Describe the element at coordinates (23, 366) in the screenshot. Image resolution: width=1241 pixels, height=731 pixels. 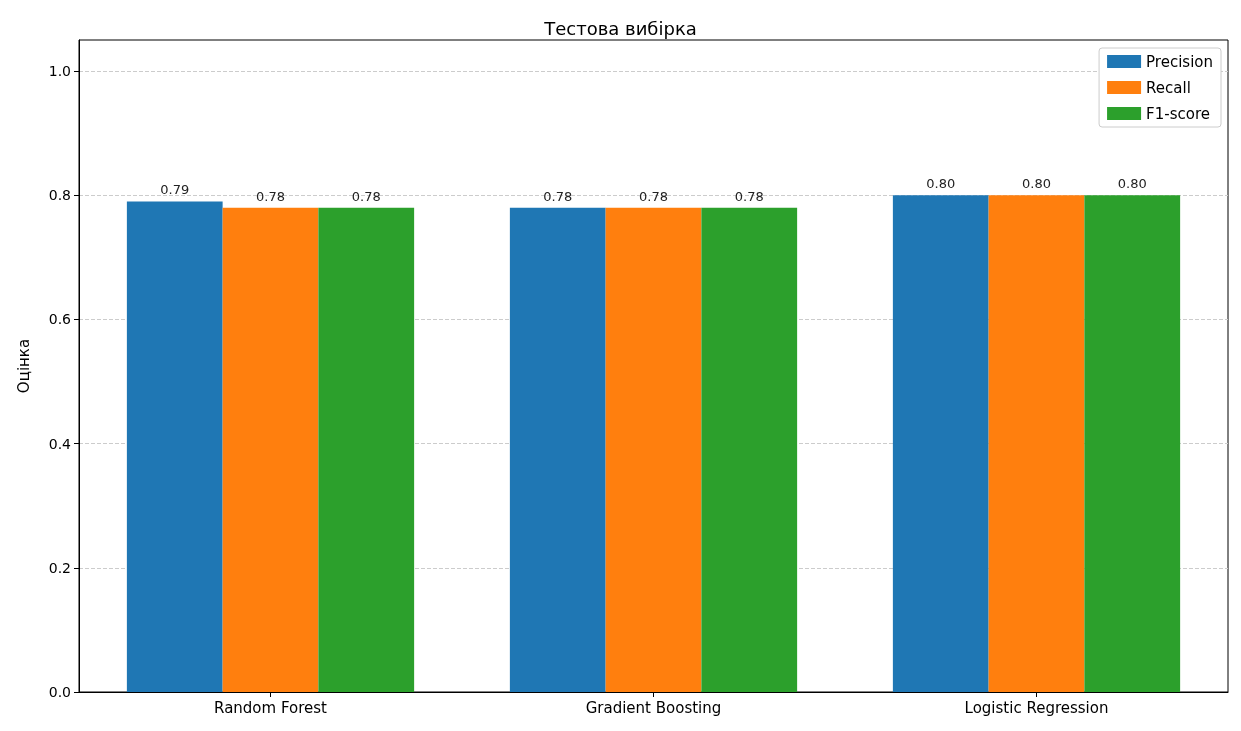
I see `y-axis-title: Оцінка` at that location.